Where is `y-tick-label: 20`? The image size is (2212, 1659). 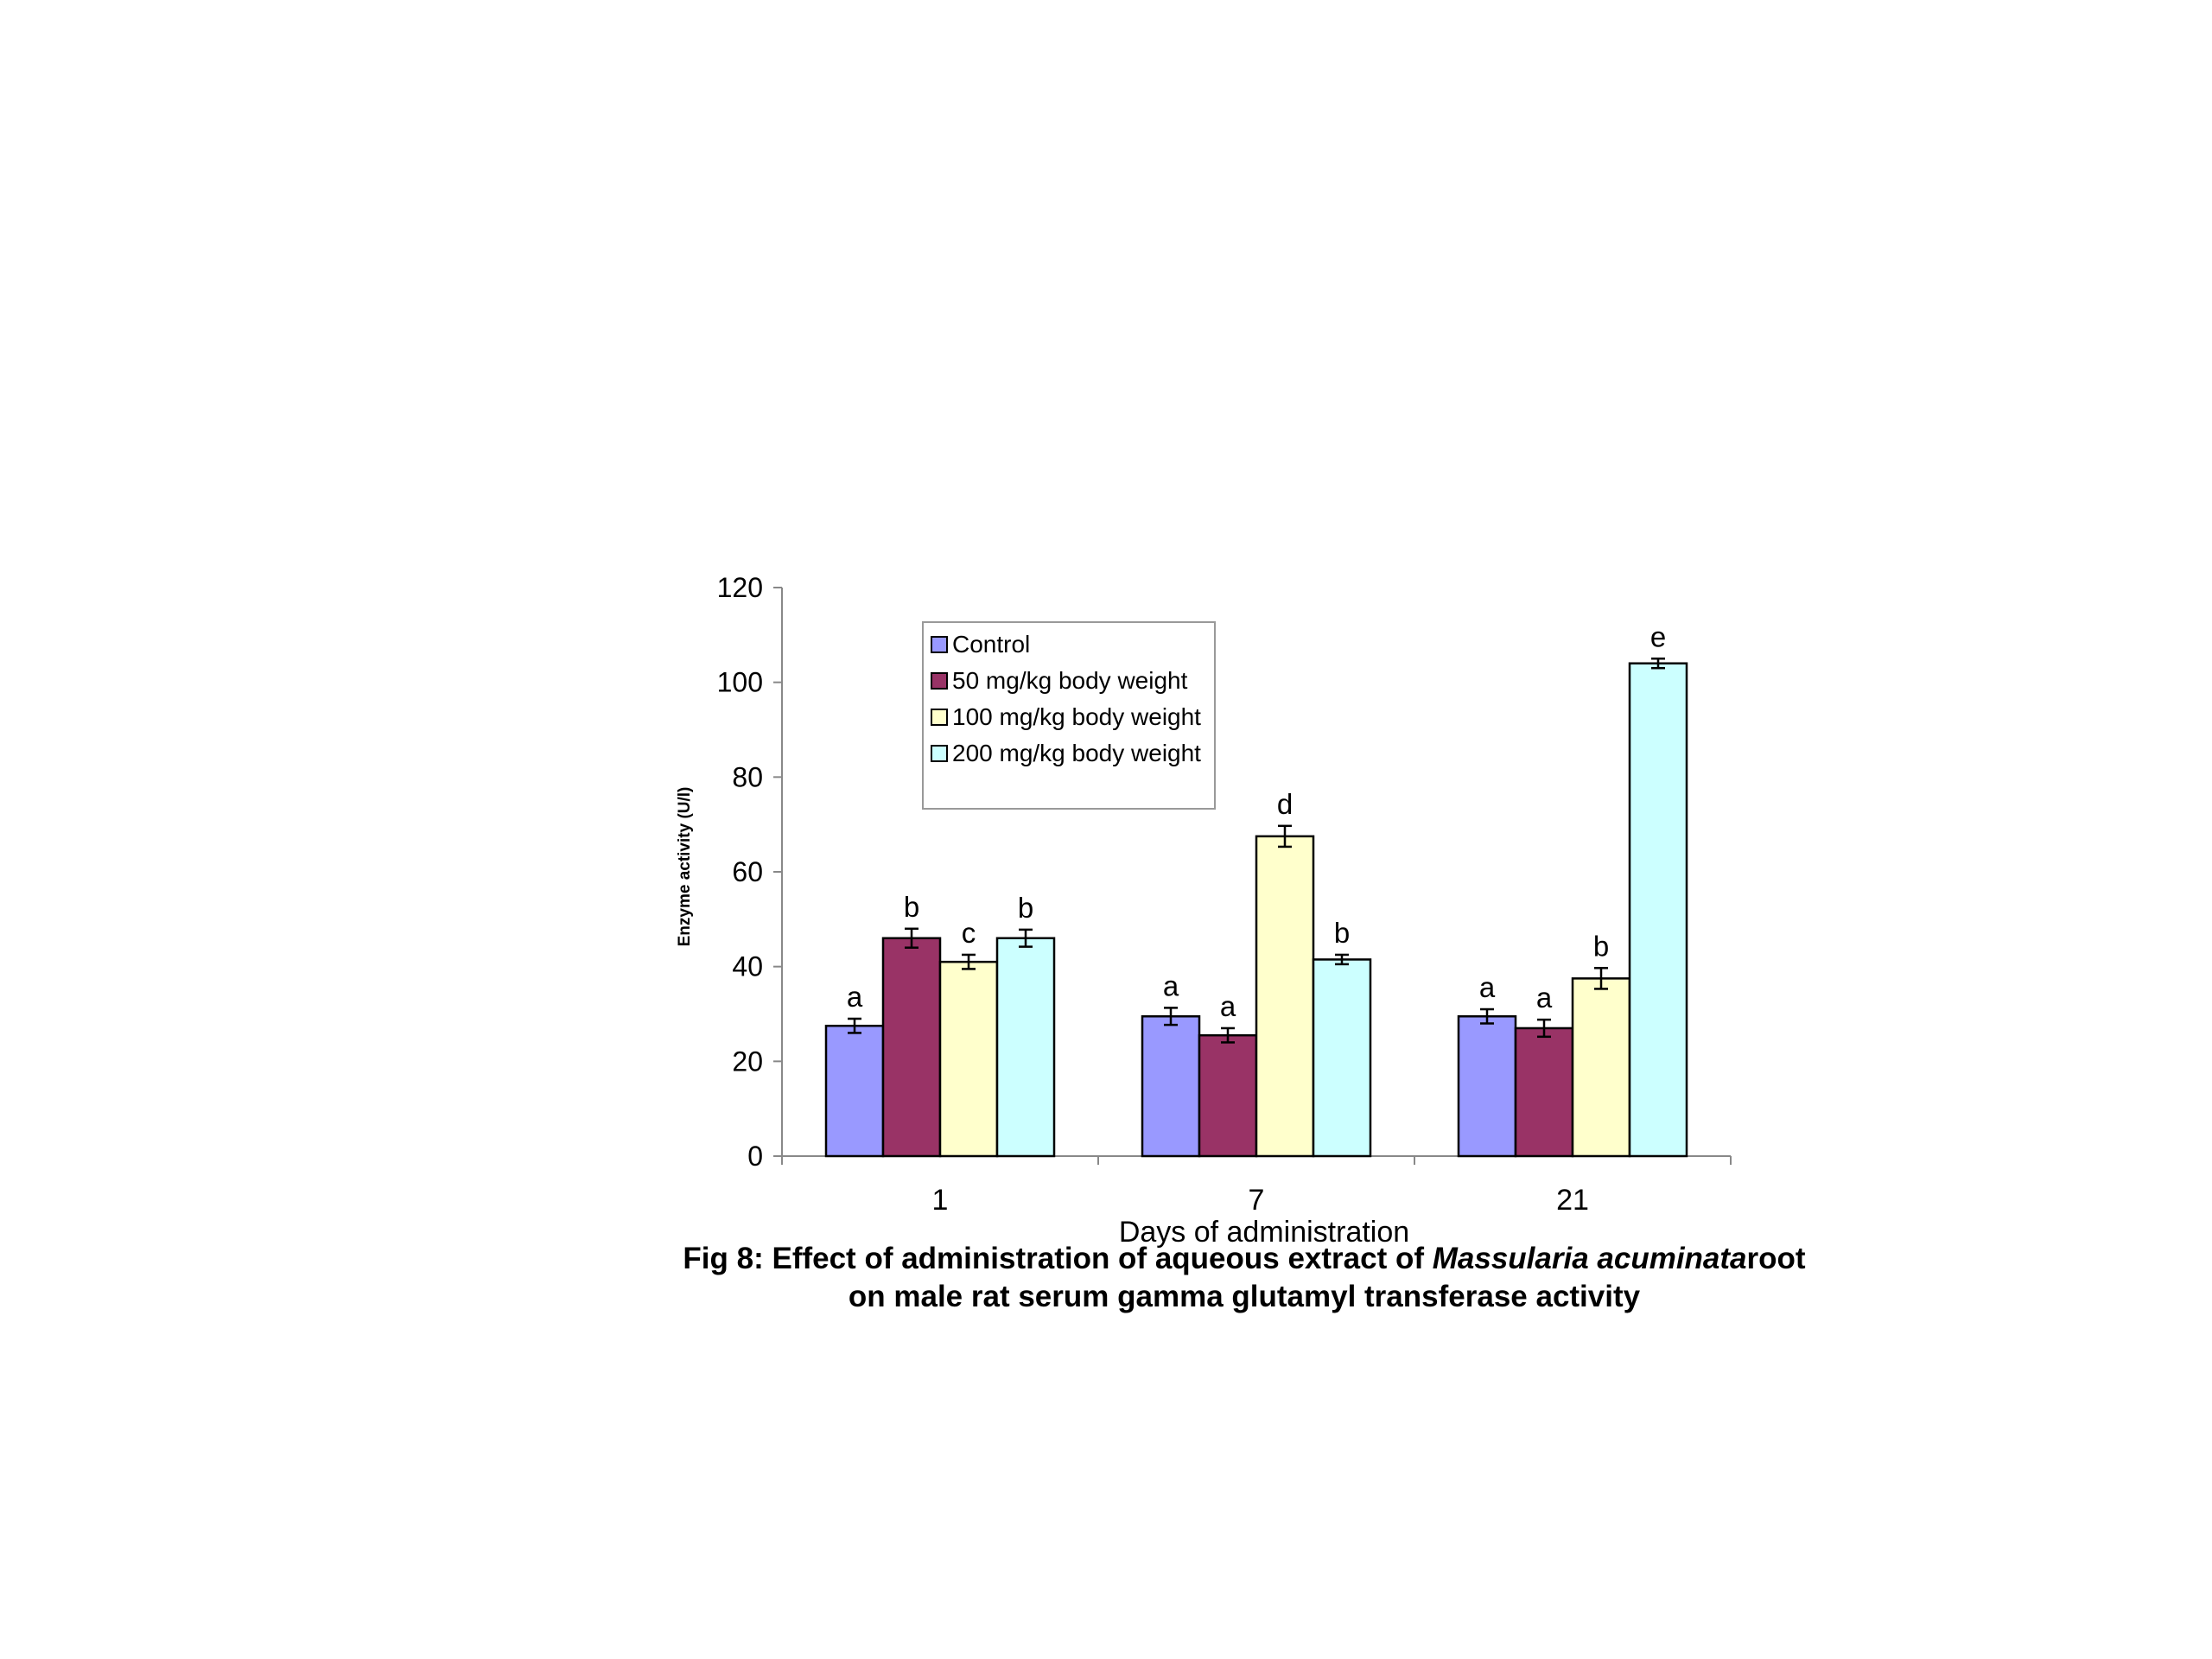
y-tick-label: 20 is located at coordinates (747, 1061).